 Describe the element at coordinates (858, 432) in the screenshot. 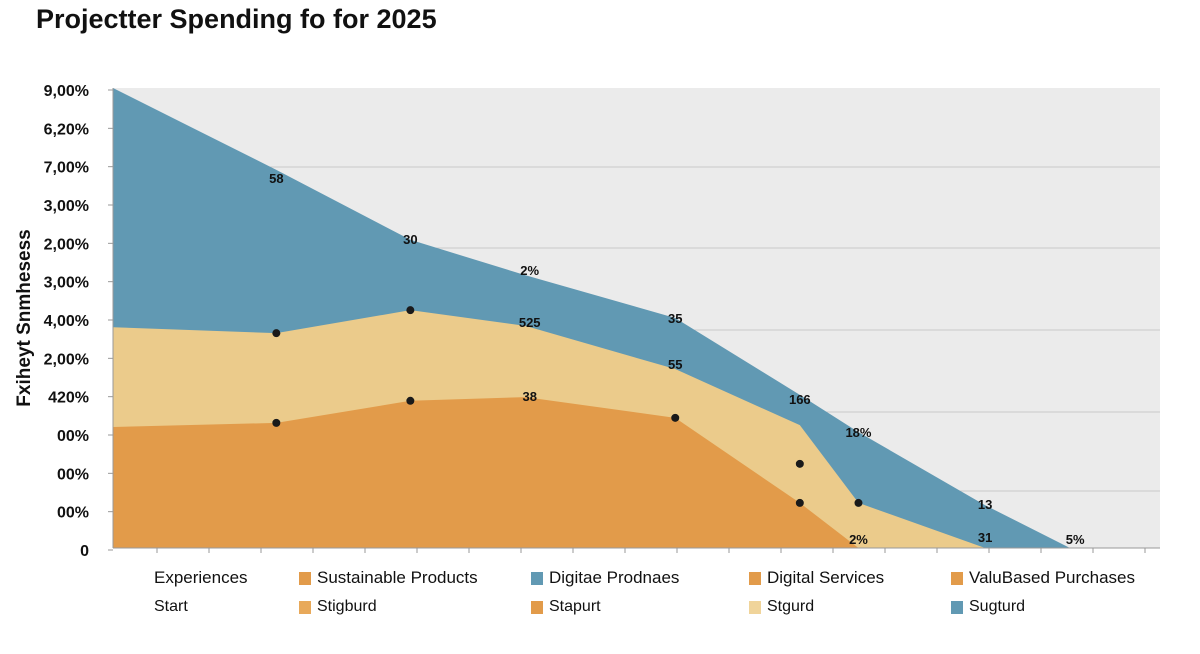

I see `data-label: 18%` at that location.